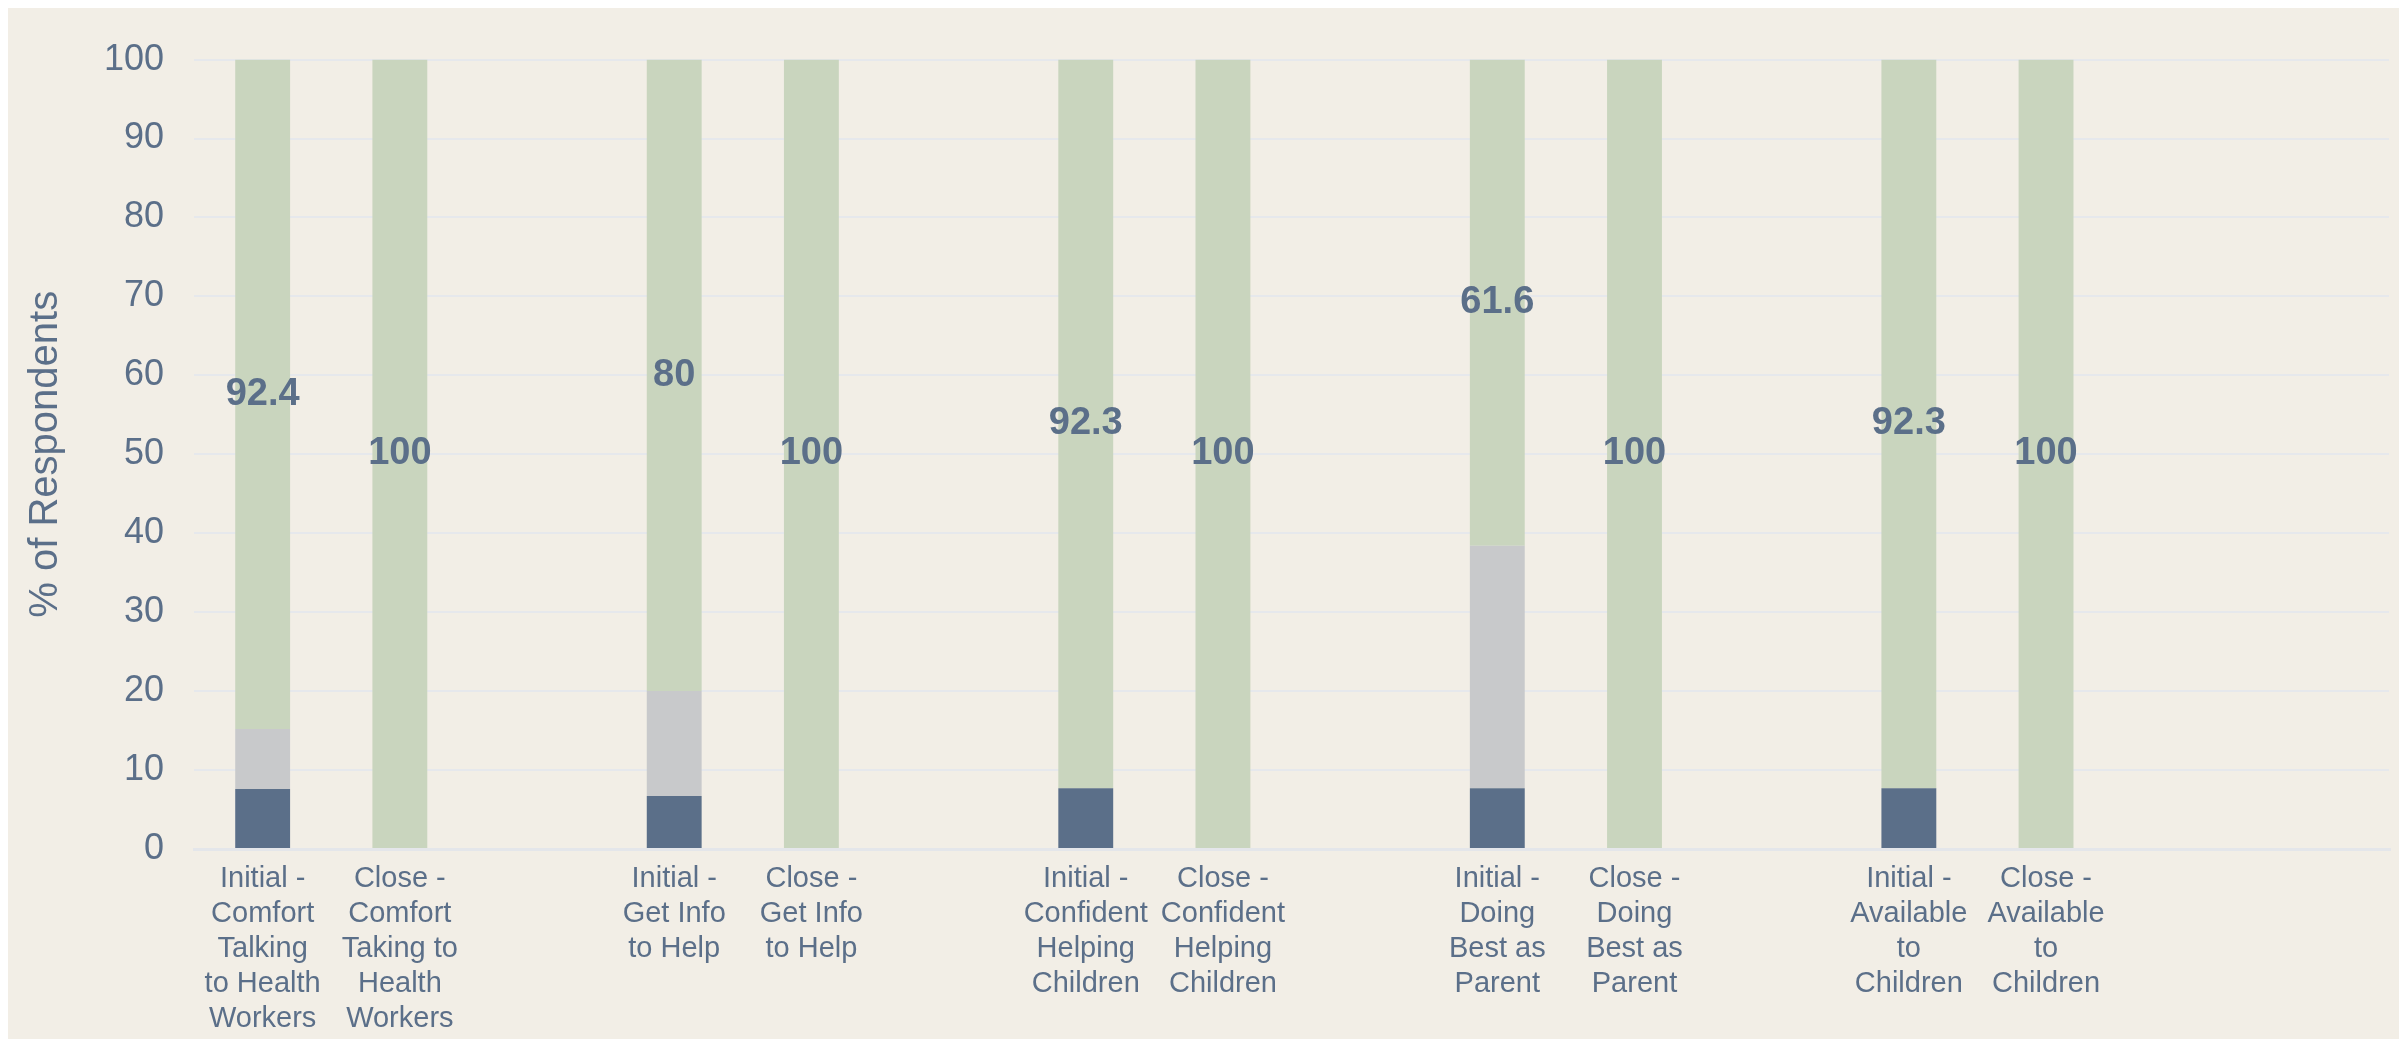 Image resolution: width=2407 pixels, height=1047 pixels. Describe the element at coordinates (1085, 929) in the screenshot. I see `x-tick-label: Initial - Confident Helping Children` at that location.